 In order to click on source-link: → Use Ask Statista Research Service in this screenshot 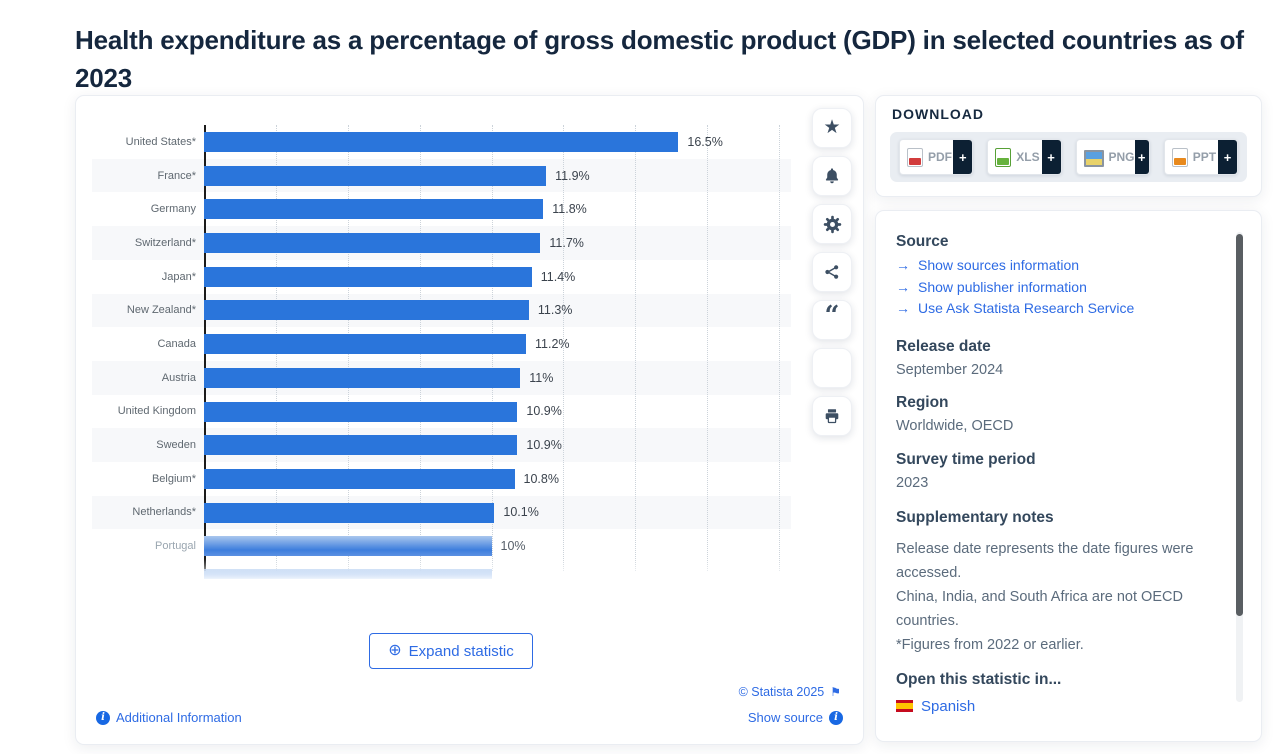, I will do `click(1060, 309)`.